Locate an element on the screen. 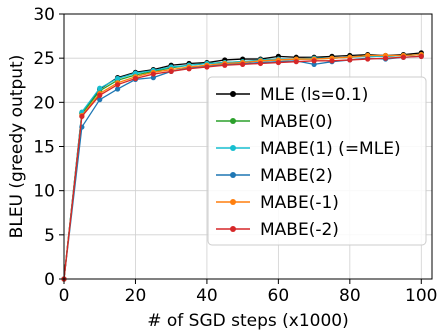 The height and width of the screenshot is (333, 440). y-tick-label: 15 is located at coordinates (44, 148).